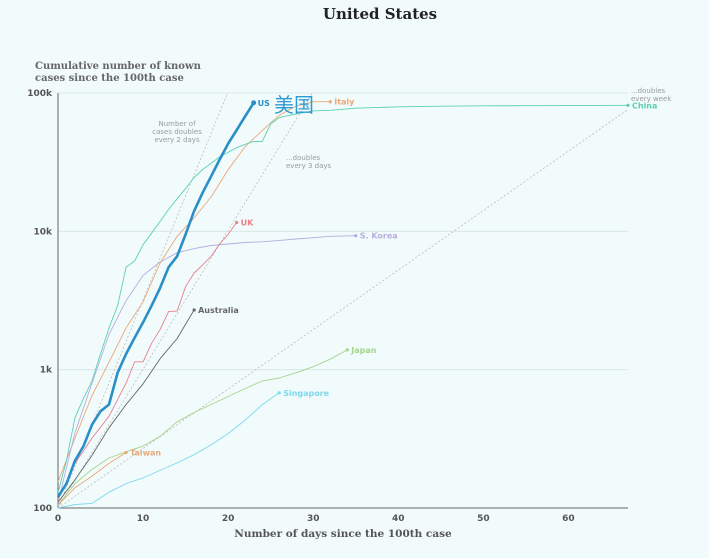  Describe the element at coordinates (294, 105) in the screenshot. I see `us-chinese-label: 美国` at that location.